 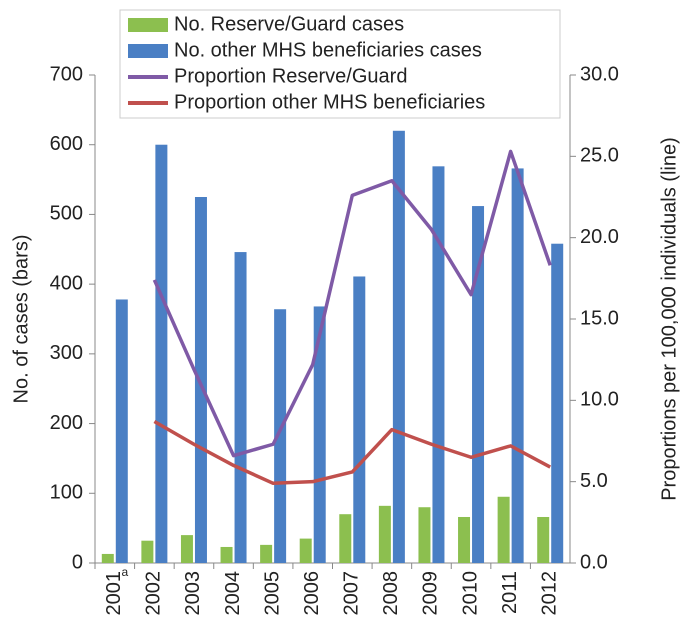 I want to click on legend-box, so click(x=340, y=64).